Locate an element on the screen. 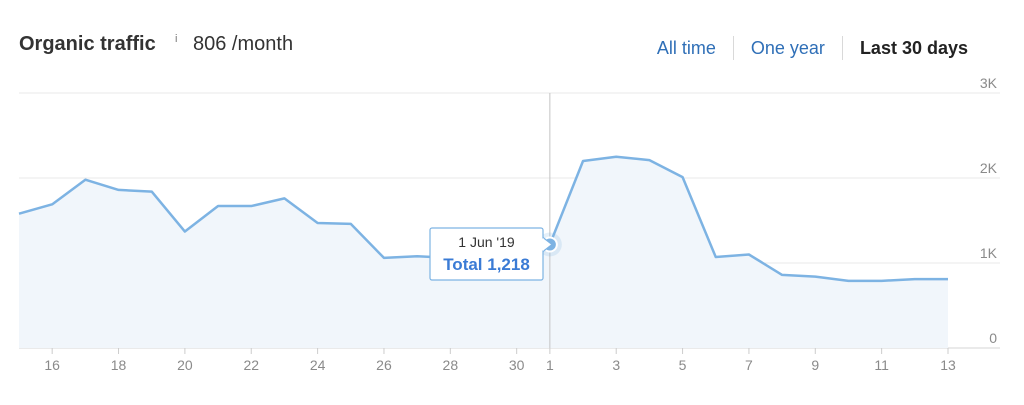 The height and width of the screenshot is (405, 1024). range-one-year: One year is located at coordinates (787, 47).